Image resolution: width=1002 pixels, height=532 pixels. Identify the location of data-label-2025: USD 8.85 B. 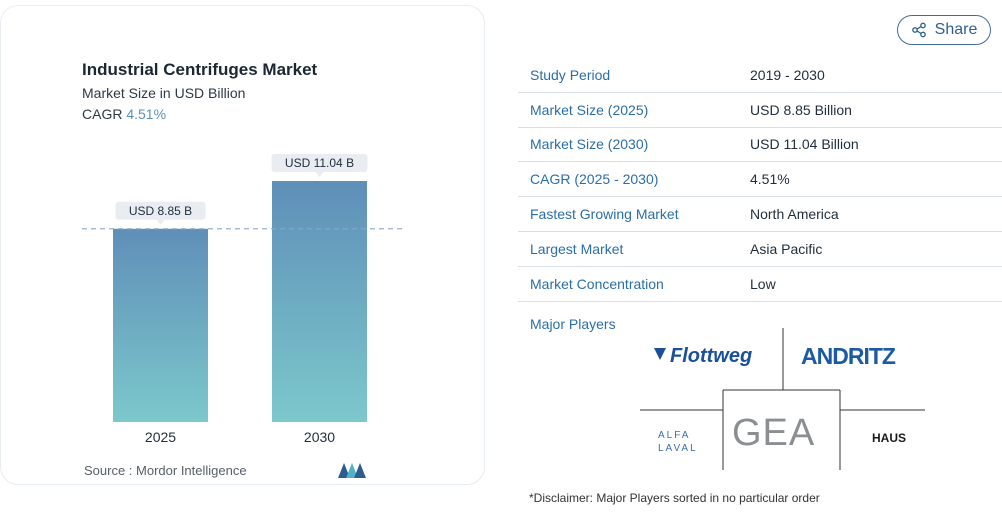
(160, 213).